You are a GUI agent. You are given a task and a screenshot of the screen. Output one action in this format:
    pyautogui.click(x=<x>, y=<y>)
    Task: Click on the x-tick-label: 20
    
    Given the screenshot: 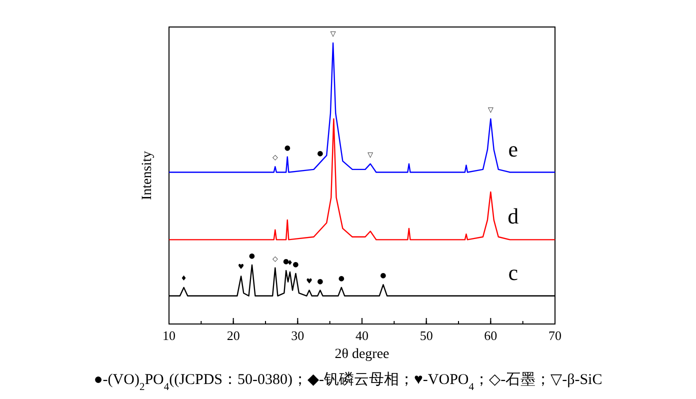 What is the action you would take?
    pyautogui.click(x=233, y=335)
    